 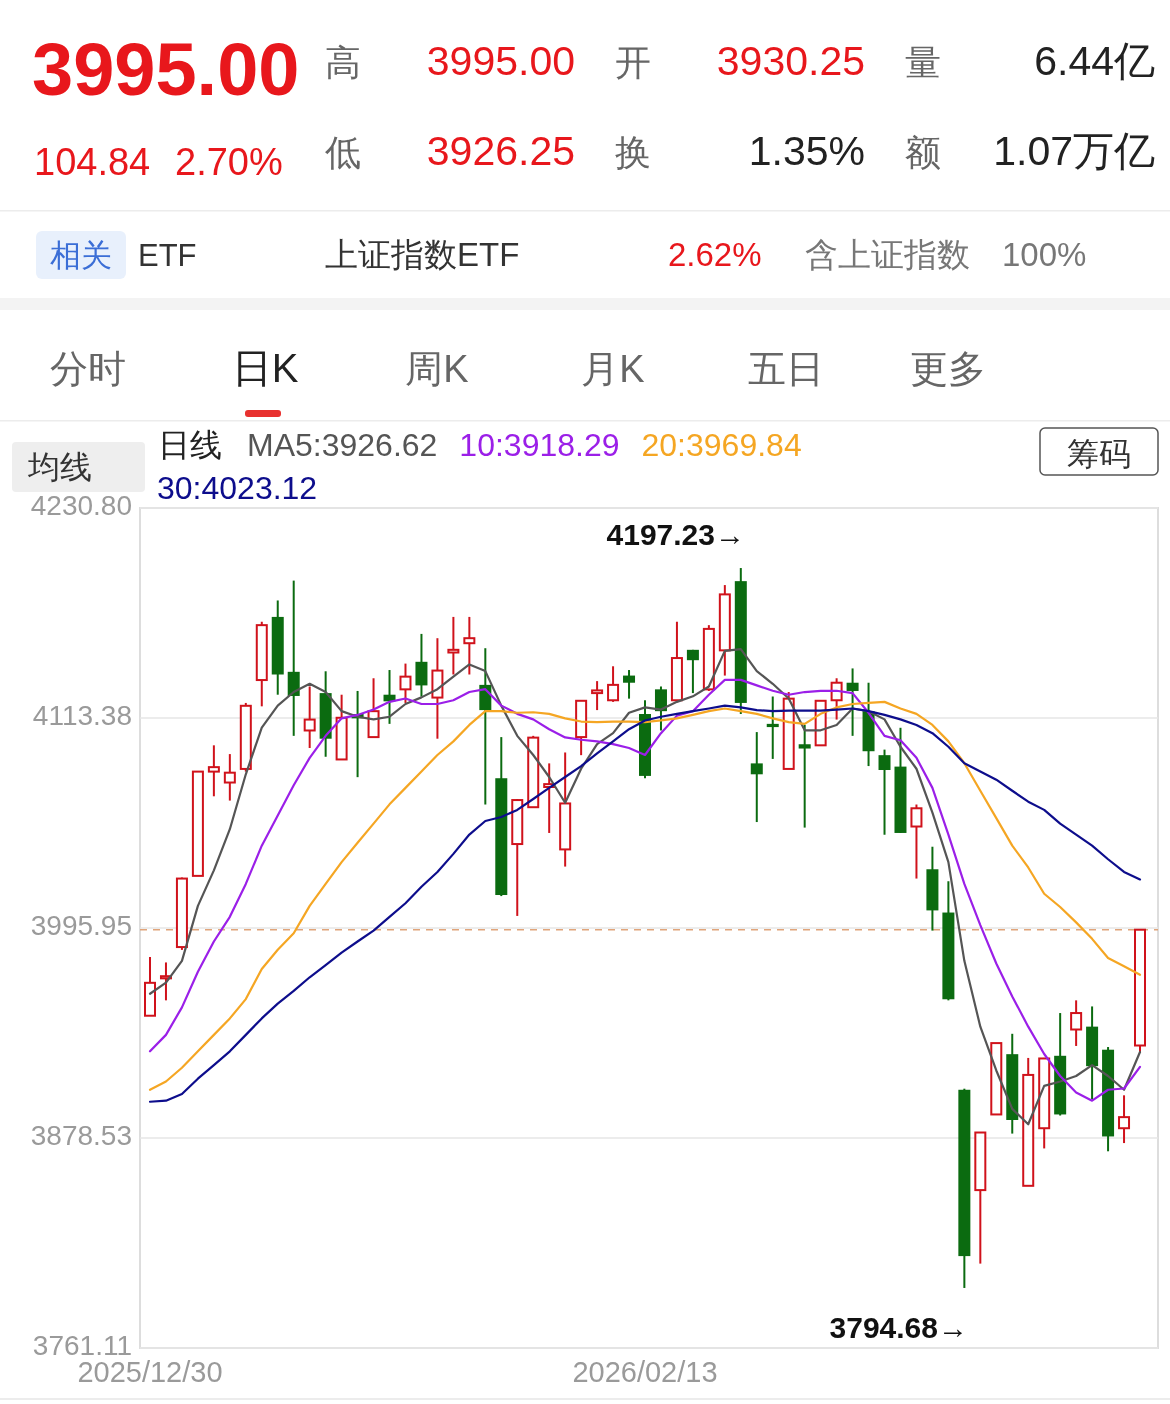 I want to click on annotation: 3794.68→, so click(x=898, y=1327).